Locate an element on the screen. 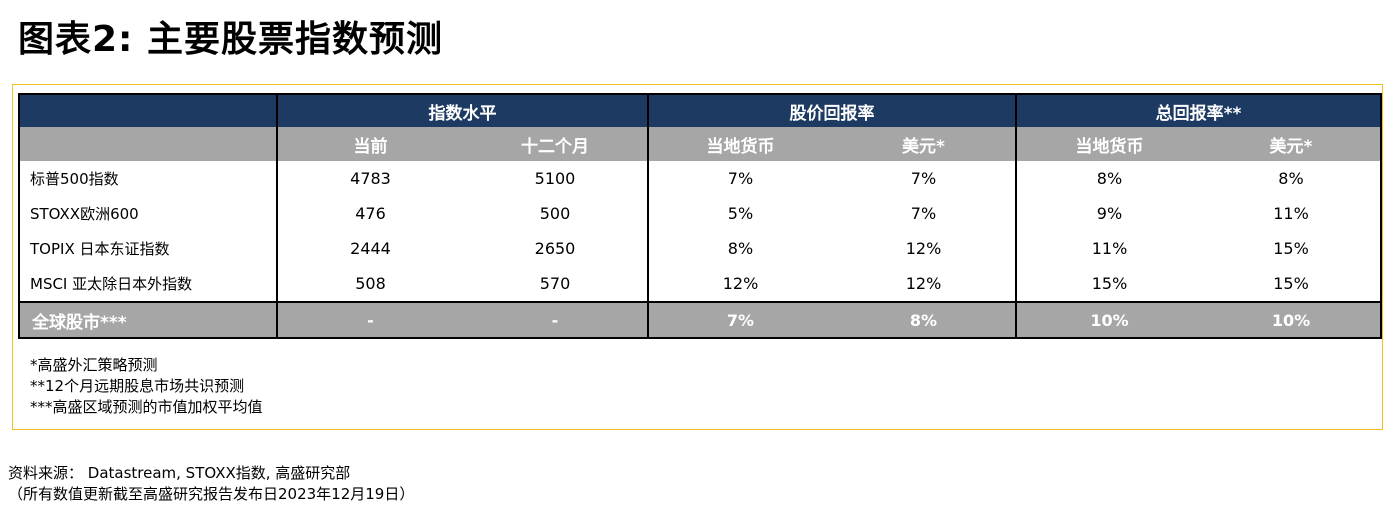  footnote: *高盛外汇策略预测 is located at coordinates (94, 365).